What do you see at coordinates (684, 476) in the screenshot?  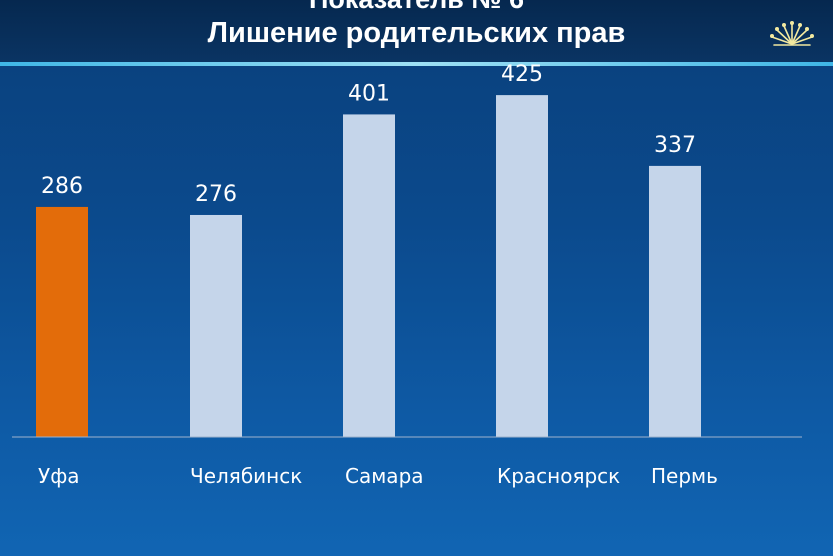 I see `category-label: Пермь` at bounding box center [684, 476].